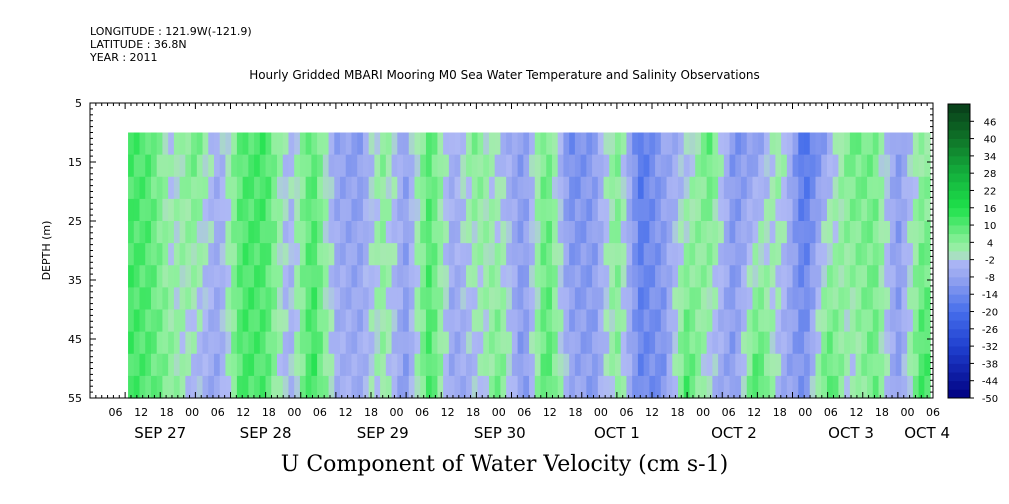 The height and width of the screenshot is (504, 1009). What do you see at coordinates (851, 433) in the screenshot?
I see `x-day-label: OCT 3` at bounding box center [851, 433].